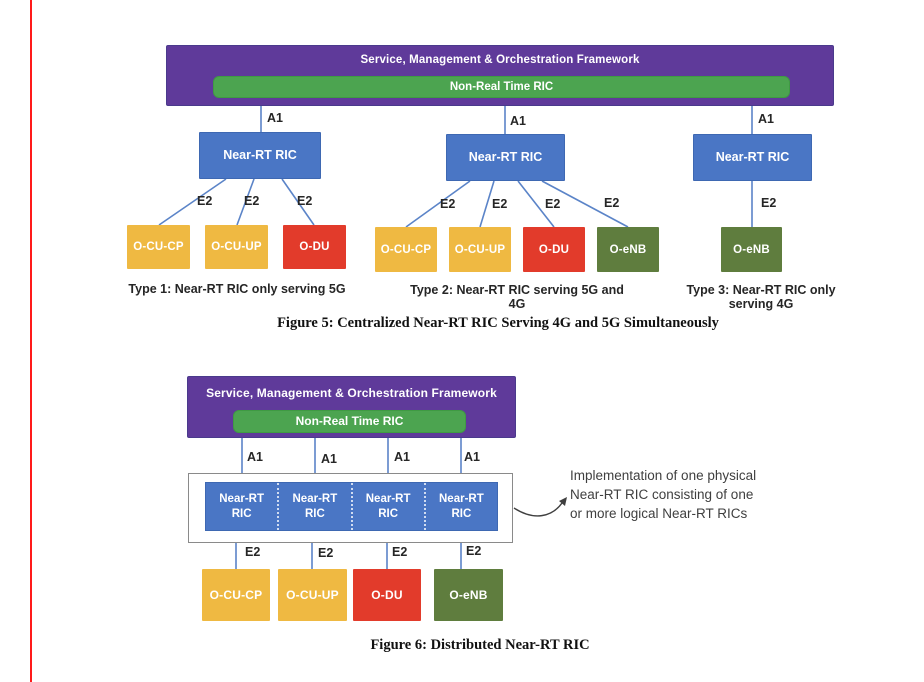  What do you see at coordinates (31, 341) in the screenshot?
I see `left-margin-marker` at bounding box center [31, 341].